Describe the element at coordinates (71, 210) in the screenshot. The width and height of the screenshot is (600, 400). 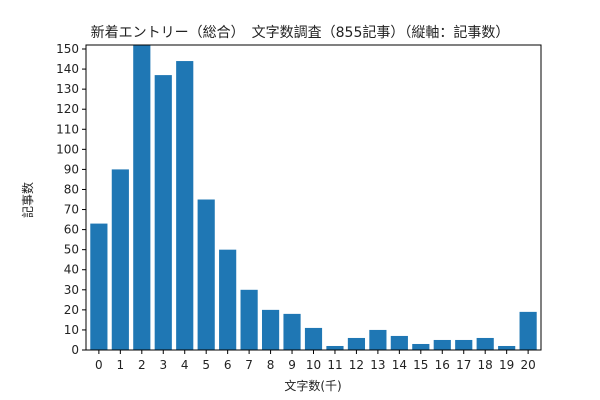
I see `y-tick-label: 70` at that location.